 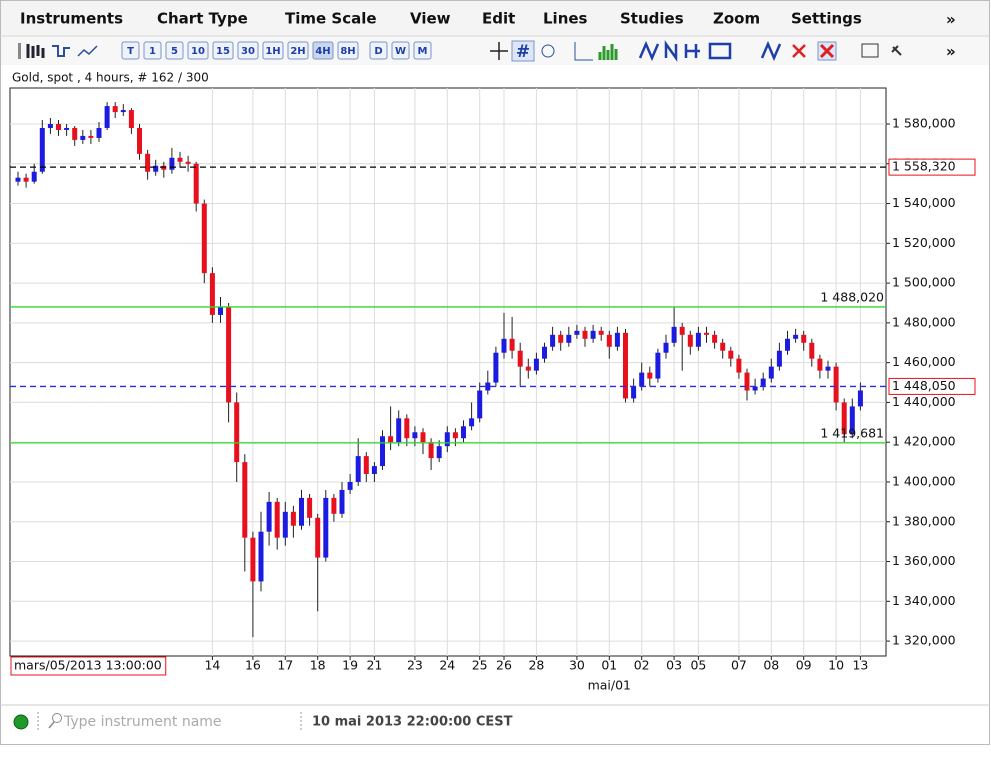 I want to click on line-icon, so click(x=87, y=51).